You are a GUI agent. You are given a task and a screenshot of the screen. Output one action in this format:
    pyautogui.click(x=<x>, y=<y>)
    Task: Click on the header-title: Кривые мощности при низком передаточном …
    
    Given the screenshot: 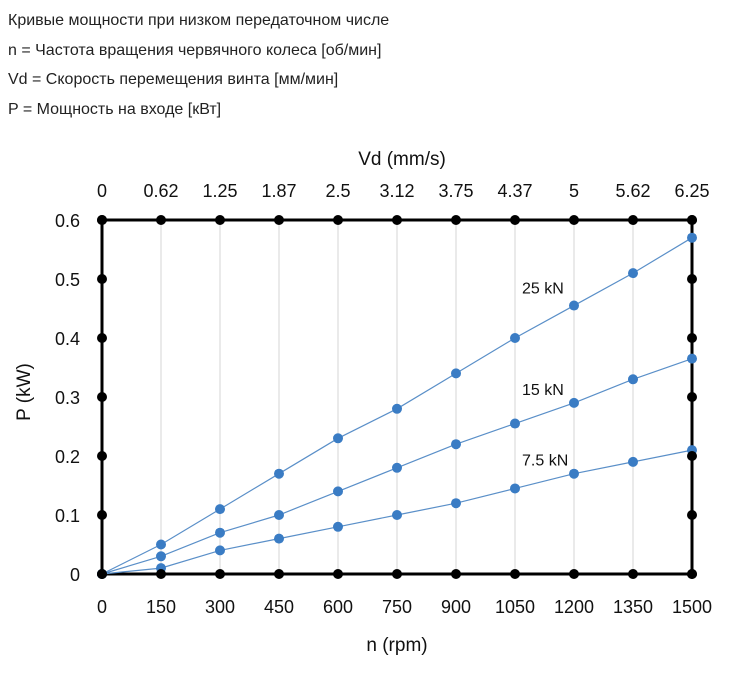 What is the action you would take?
    pyautogui.click(x=199, y=20)
    